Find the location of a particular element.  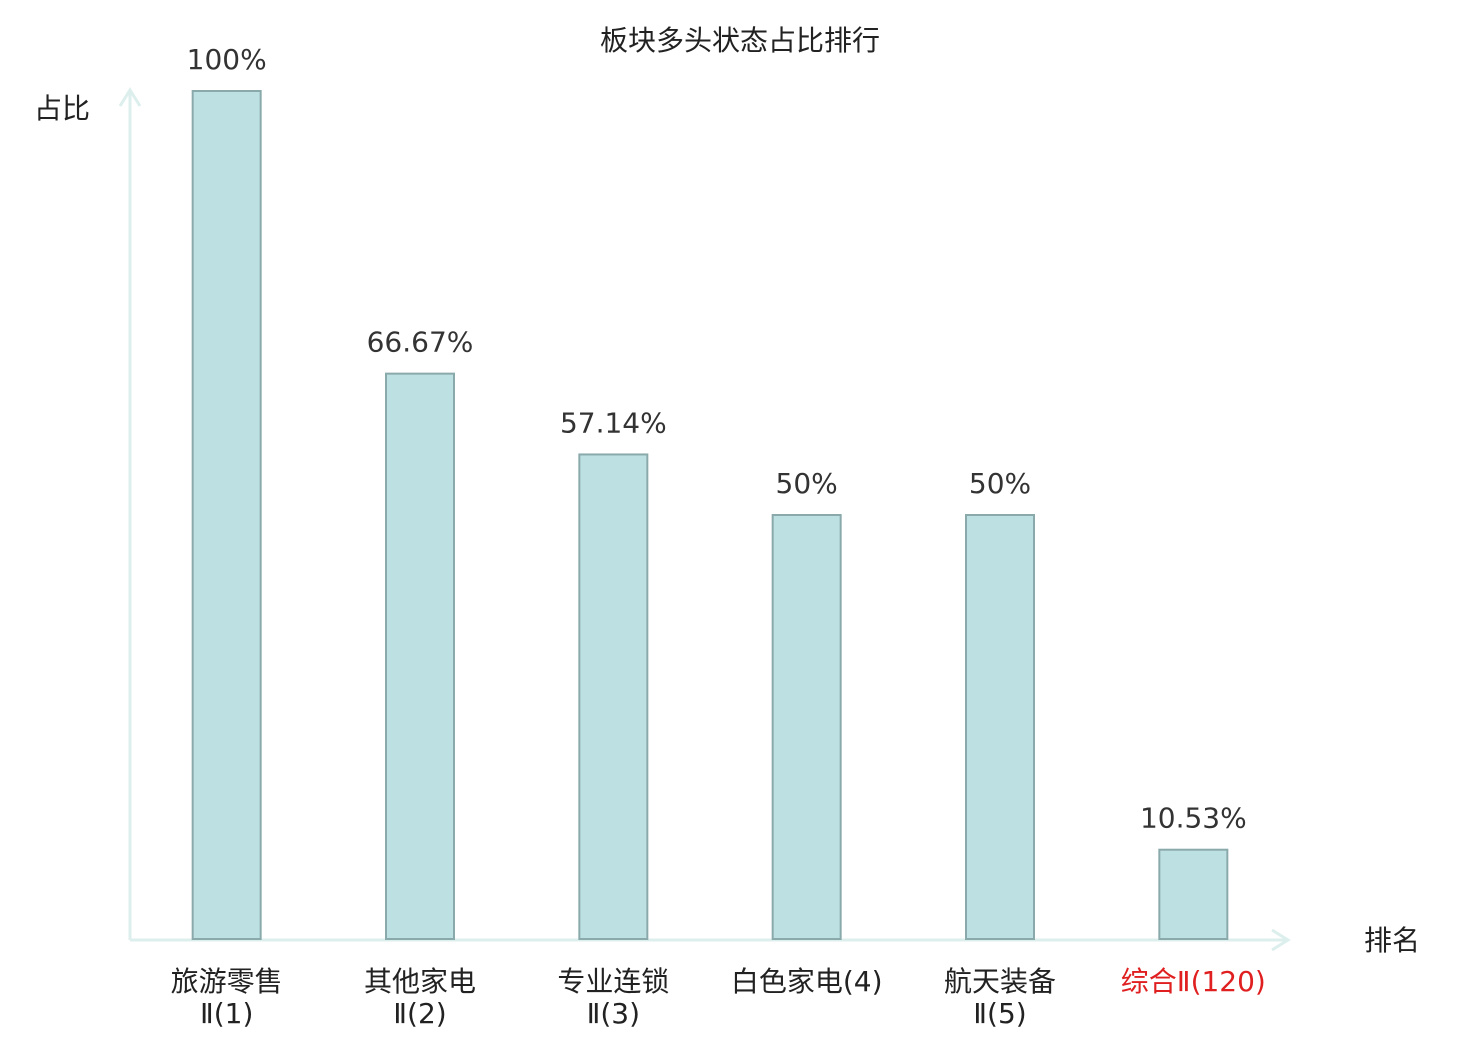

x-tick-label: 其他家电 is located at coordinates (420, 981).